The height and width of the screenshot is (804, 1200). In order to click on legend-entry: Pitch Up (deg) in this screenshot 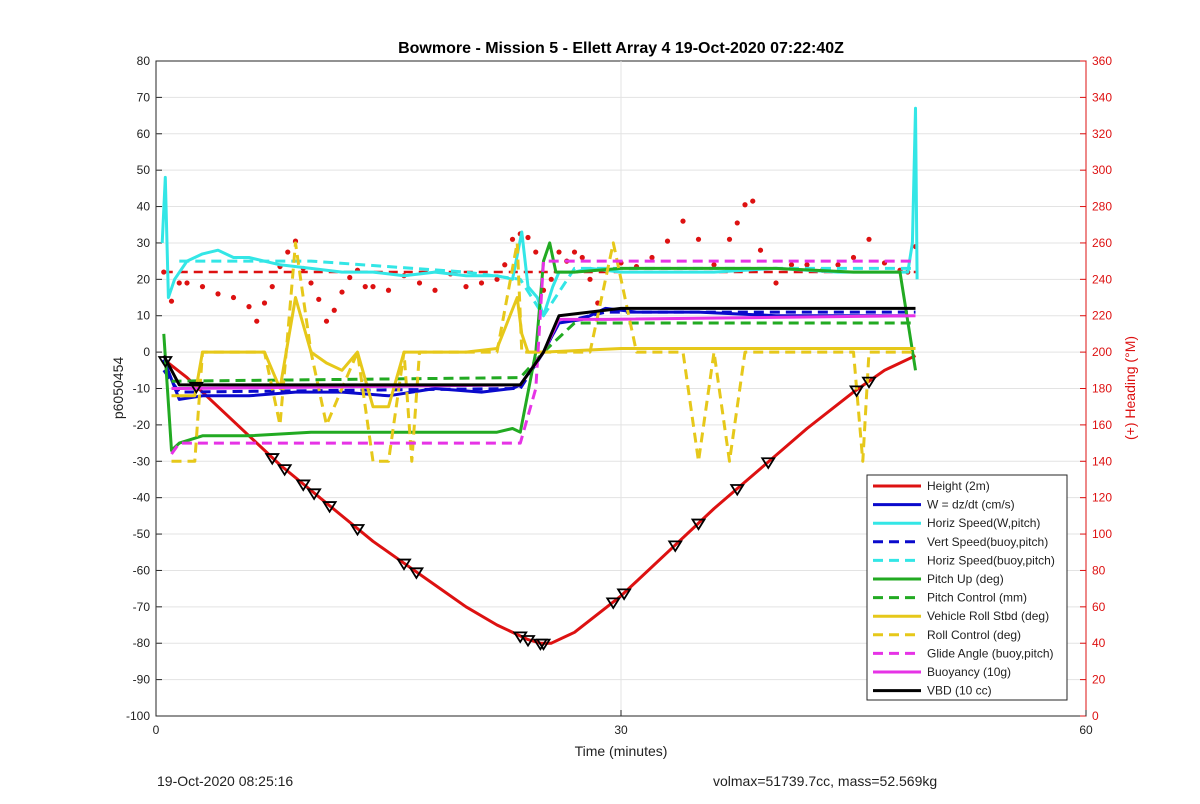, I will do `click(965, 579)`.